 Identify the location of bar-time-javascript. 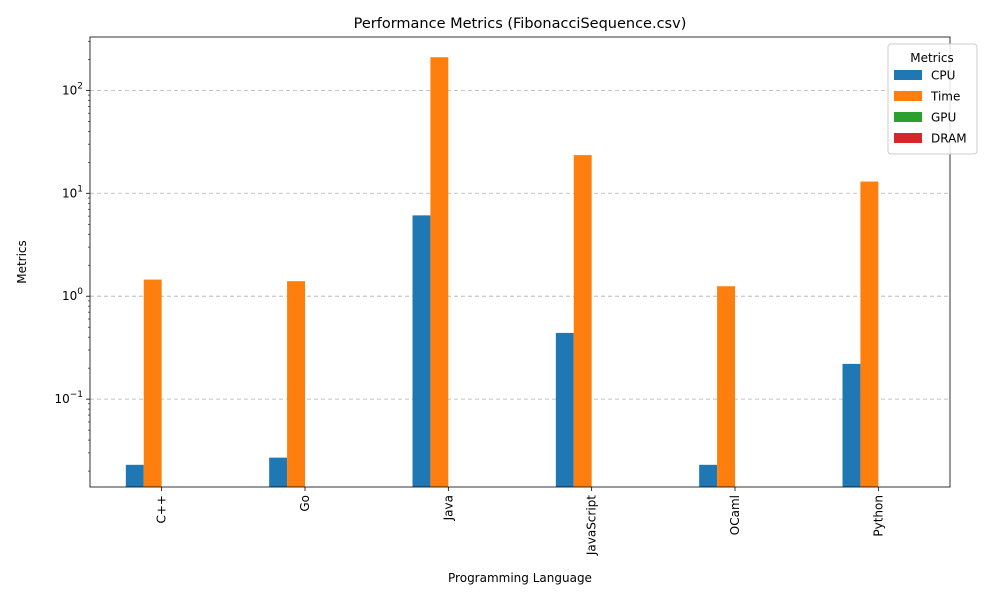
(582, 321).